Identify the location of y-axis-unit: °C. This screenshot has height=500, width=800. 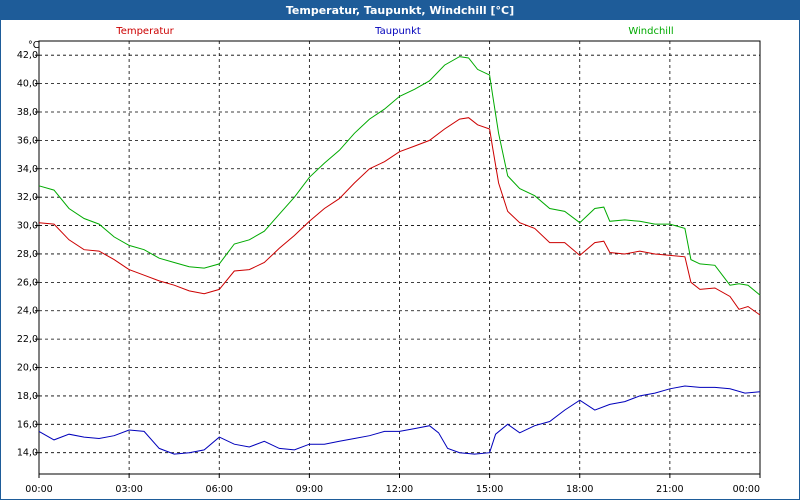
(34, 45).